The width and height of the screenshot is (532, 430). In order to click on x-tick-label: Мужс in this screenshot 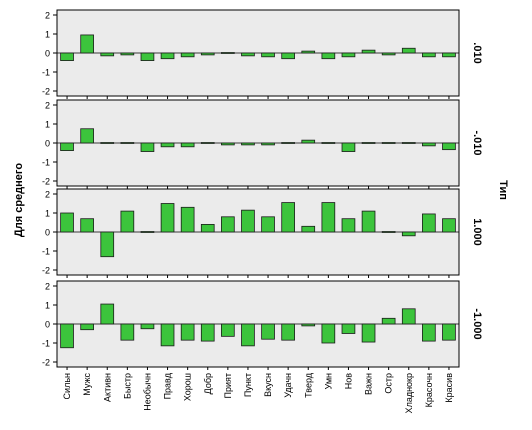, I will do `click(87, 384)`.